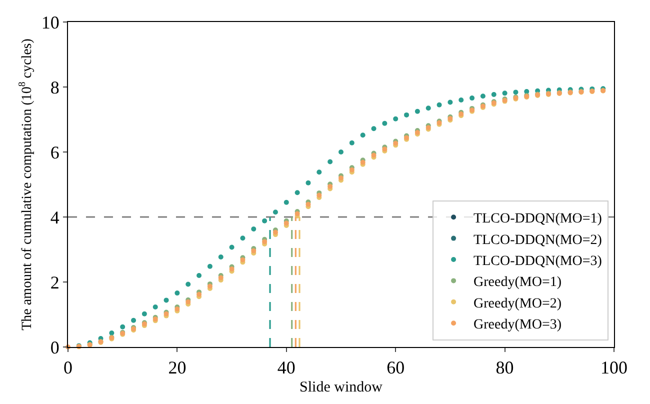 This screenshot has width=650, height=404. Describe the element at coordinates (55, 217) in the screenshot. I see `y-tick-label: 4` at that location.